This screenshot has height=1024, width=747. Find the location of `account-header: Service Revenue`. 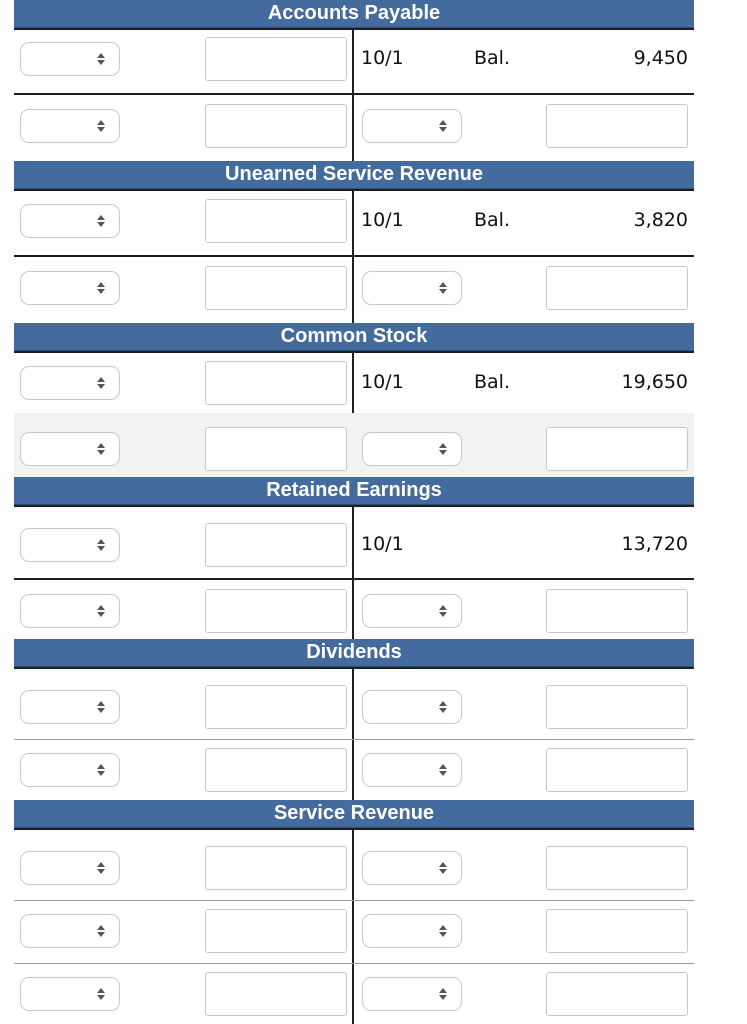

account-header: Service Revenue is located at coordinates (354, 814).